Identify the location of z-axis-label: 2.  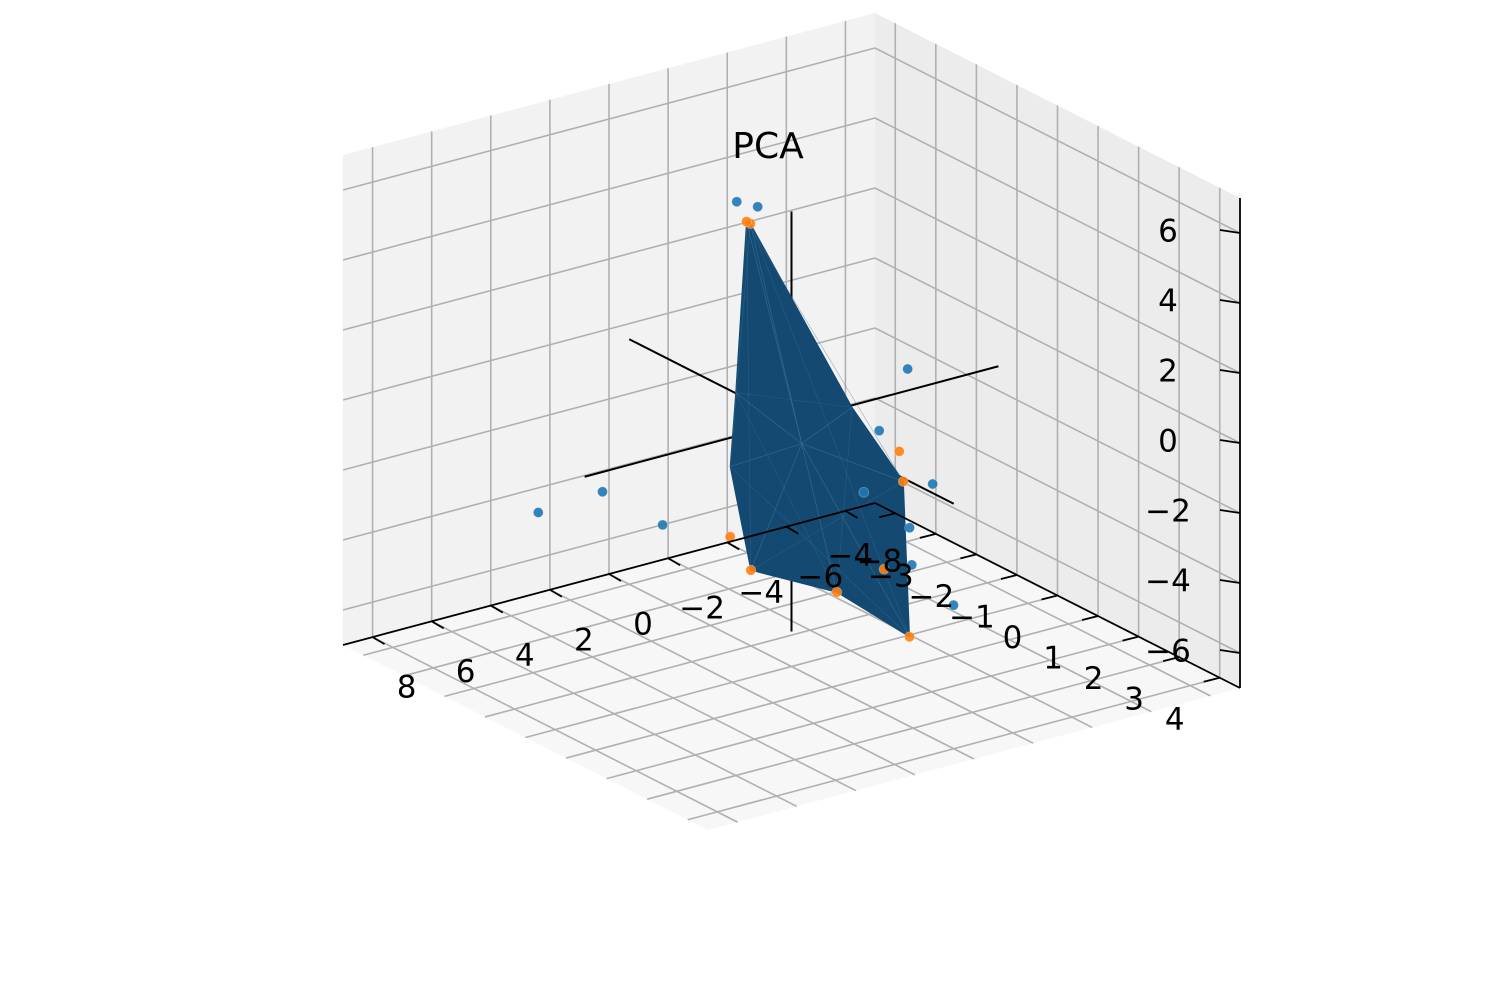
(1168, 372).